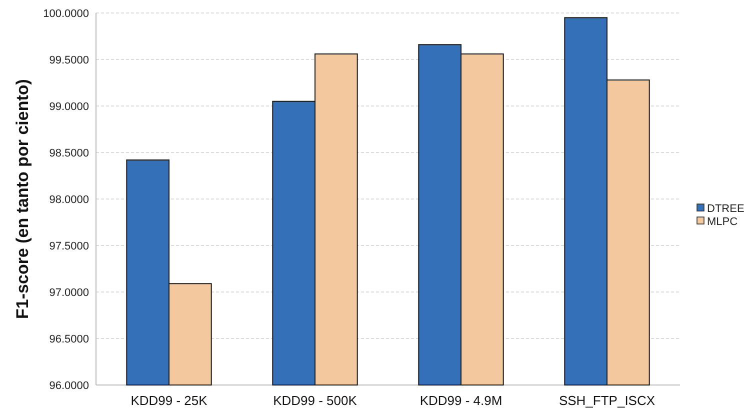  I want to click on y-tick-label: 97.5000, so click(69, 246).